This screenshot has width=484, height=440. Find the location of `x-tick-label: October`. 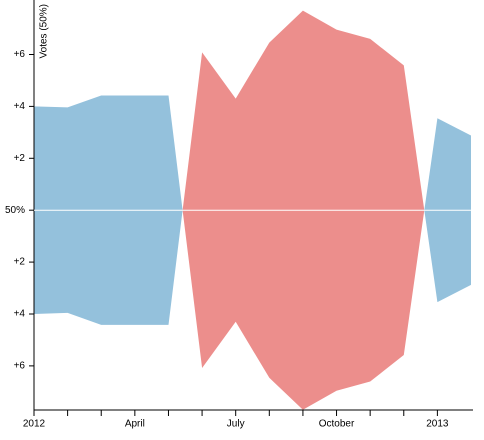

x-tick-label: October is located at coordinates (337, 424).